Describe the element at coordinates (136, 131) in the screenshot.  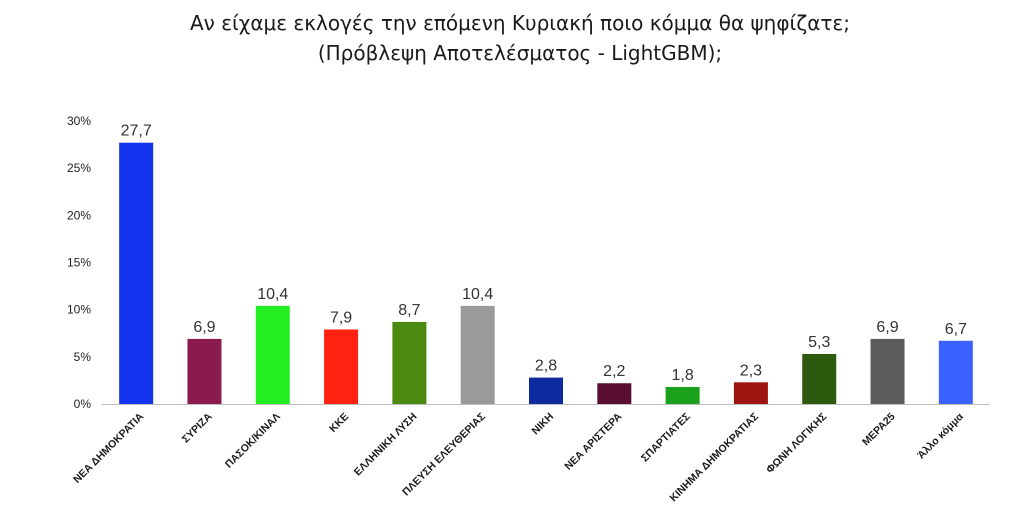
I see `data-label: 27,7` at that location.